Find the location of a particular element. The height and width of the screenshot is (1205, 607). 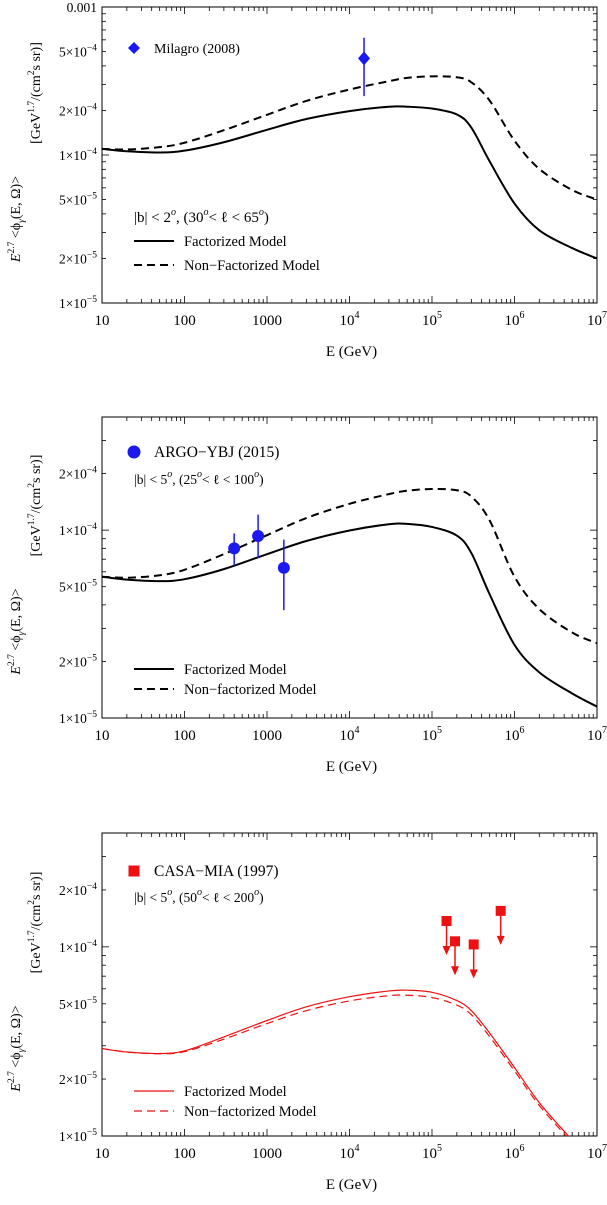

x-tick-label: 1000 is located at coordinates (267, 736).